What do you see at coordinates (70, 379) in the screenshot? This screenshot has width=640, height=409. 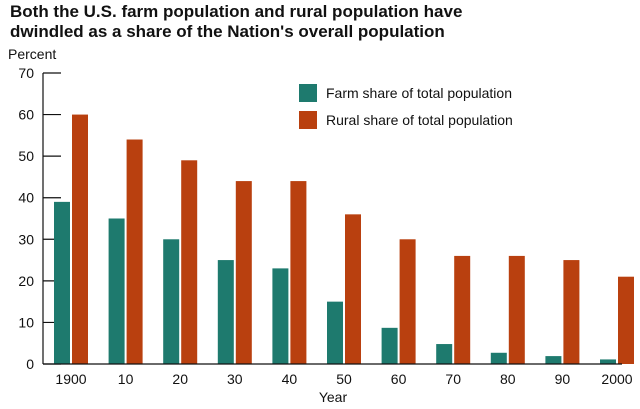 I see `x-tick-label: 1900` at bounding box center [70, 379].